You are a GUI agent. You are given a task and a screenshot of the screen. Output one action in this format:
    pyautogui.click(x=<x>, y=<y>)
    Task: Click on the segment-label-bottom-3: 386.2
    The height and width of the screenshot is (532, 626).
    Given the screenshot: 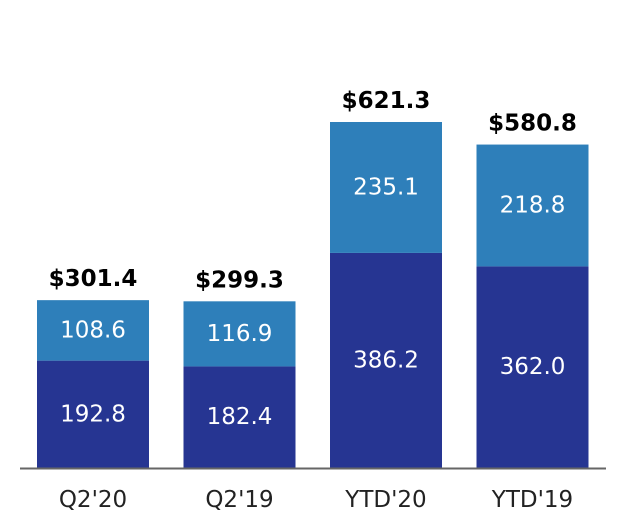 What is the action you would take?
    pyautogui.click(x=386, y=360)
    